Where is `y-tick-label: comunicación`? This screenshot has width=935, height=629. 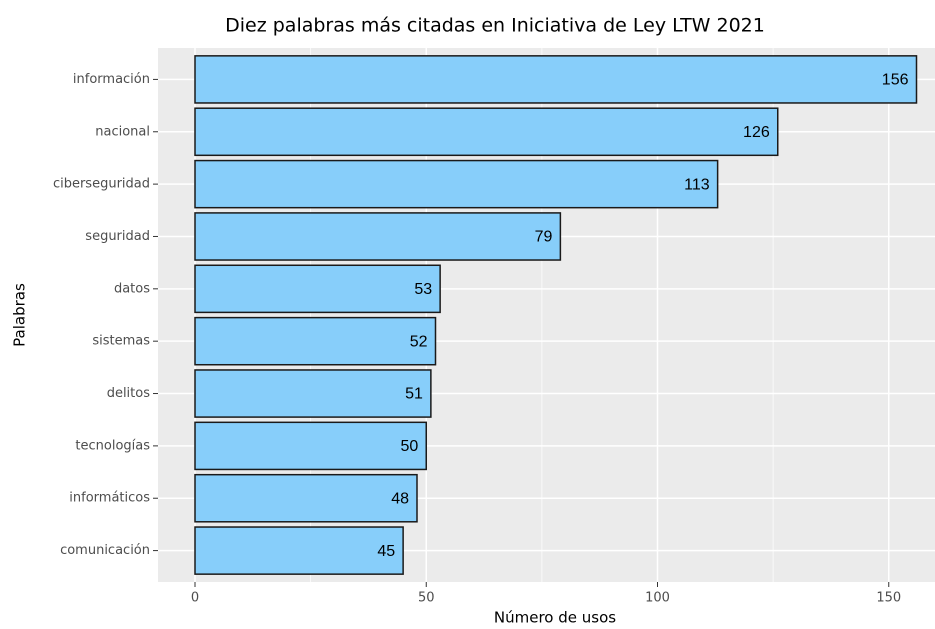 y-tick-label: comunicación is located at coordinates (105, 550).